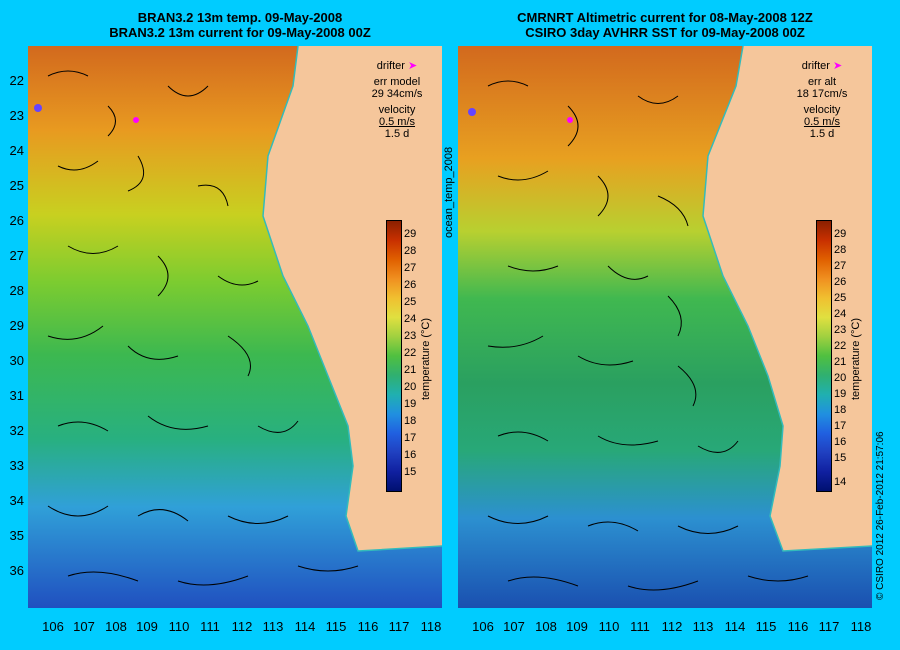 The image size is (900, 650). Describe the element at coordinates (16, 570) in the screenshot. I see `lat-tick: 36` at that location.